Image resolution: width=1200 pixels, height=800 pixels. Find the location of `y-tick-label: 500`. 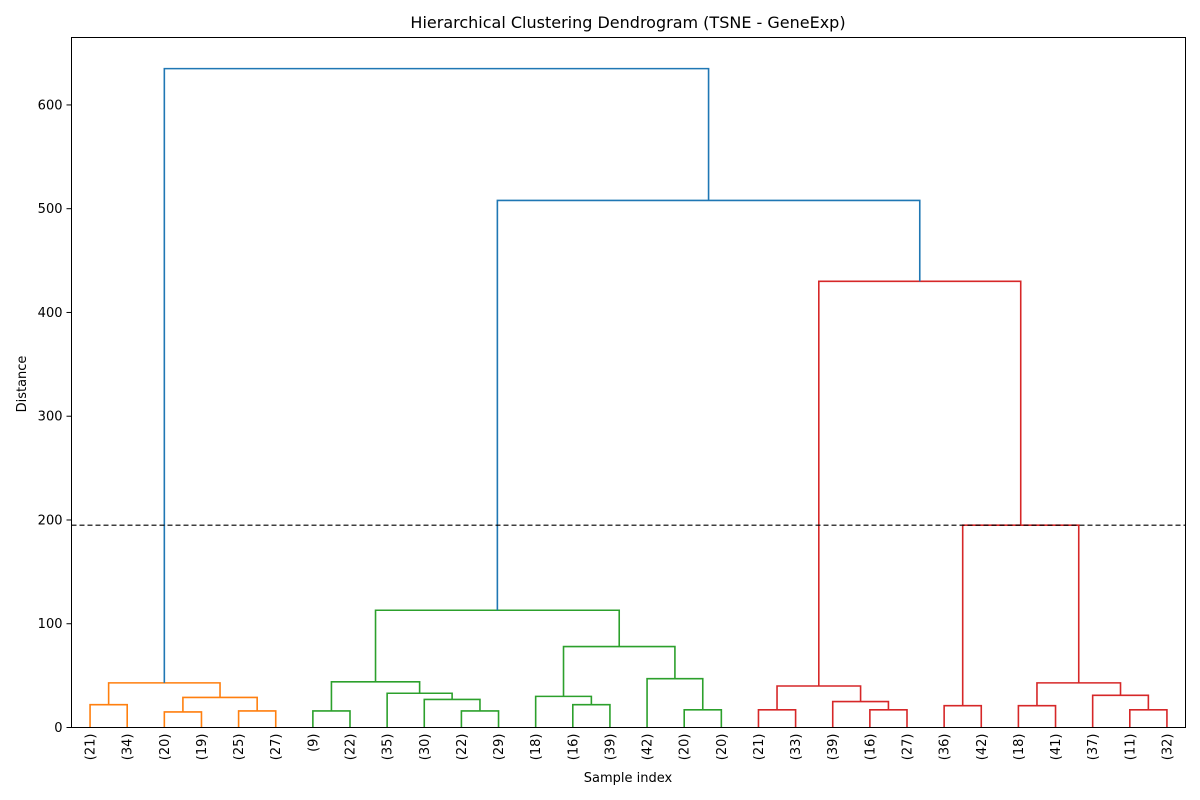

y-tick-label: 500 is located at coordinates (50, 209).